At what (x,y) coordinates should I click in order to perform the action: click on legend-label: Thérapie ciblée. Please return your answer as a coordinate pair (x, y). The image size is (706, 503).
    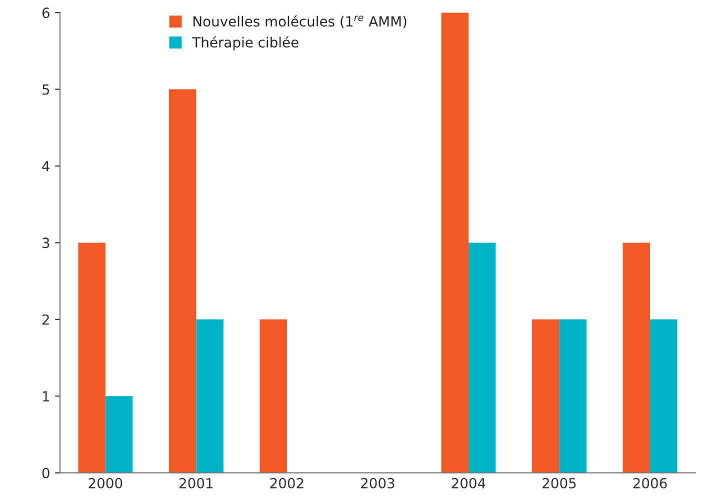
    Looking at the image, I should click on (245, 43).